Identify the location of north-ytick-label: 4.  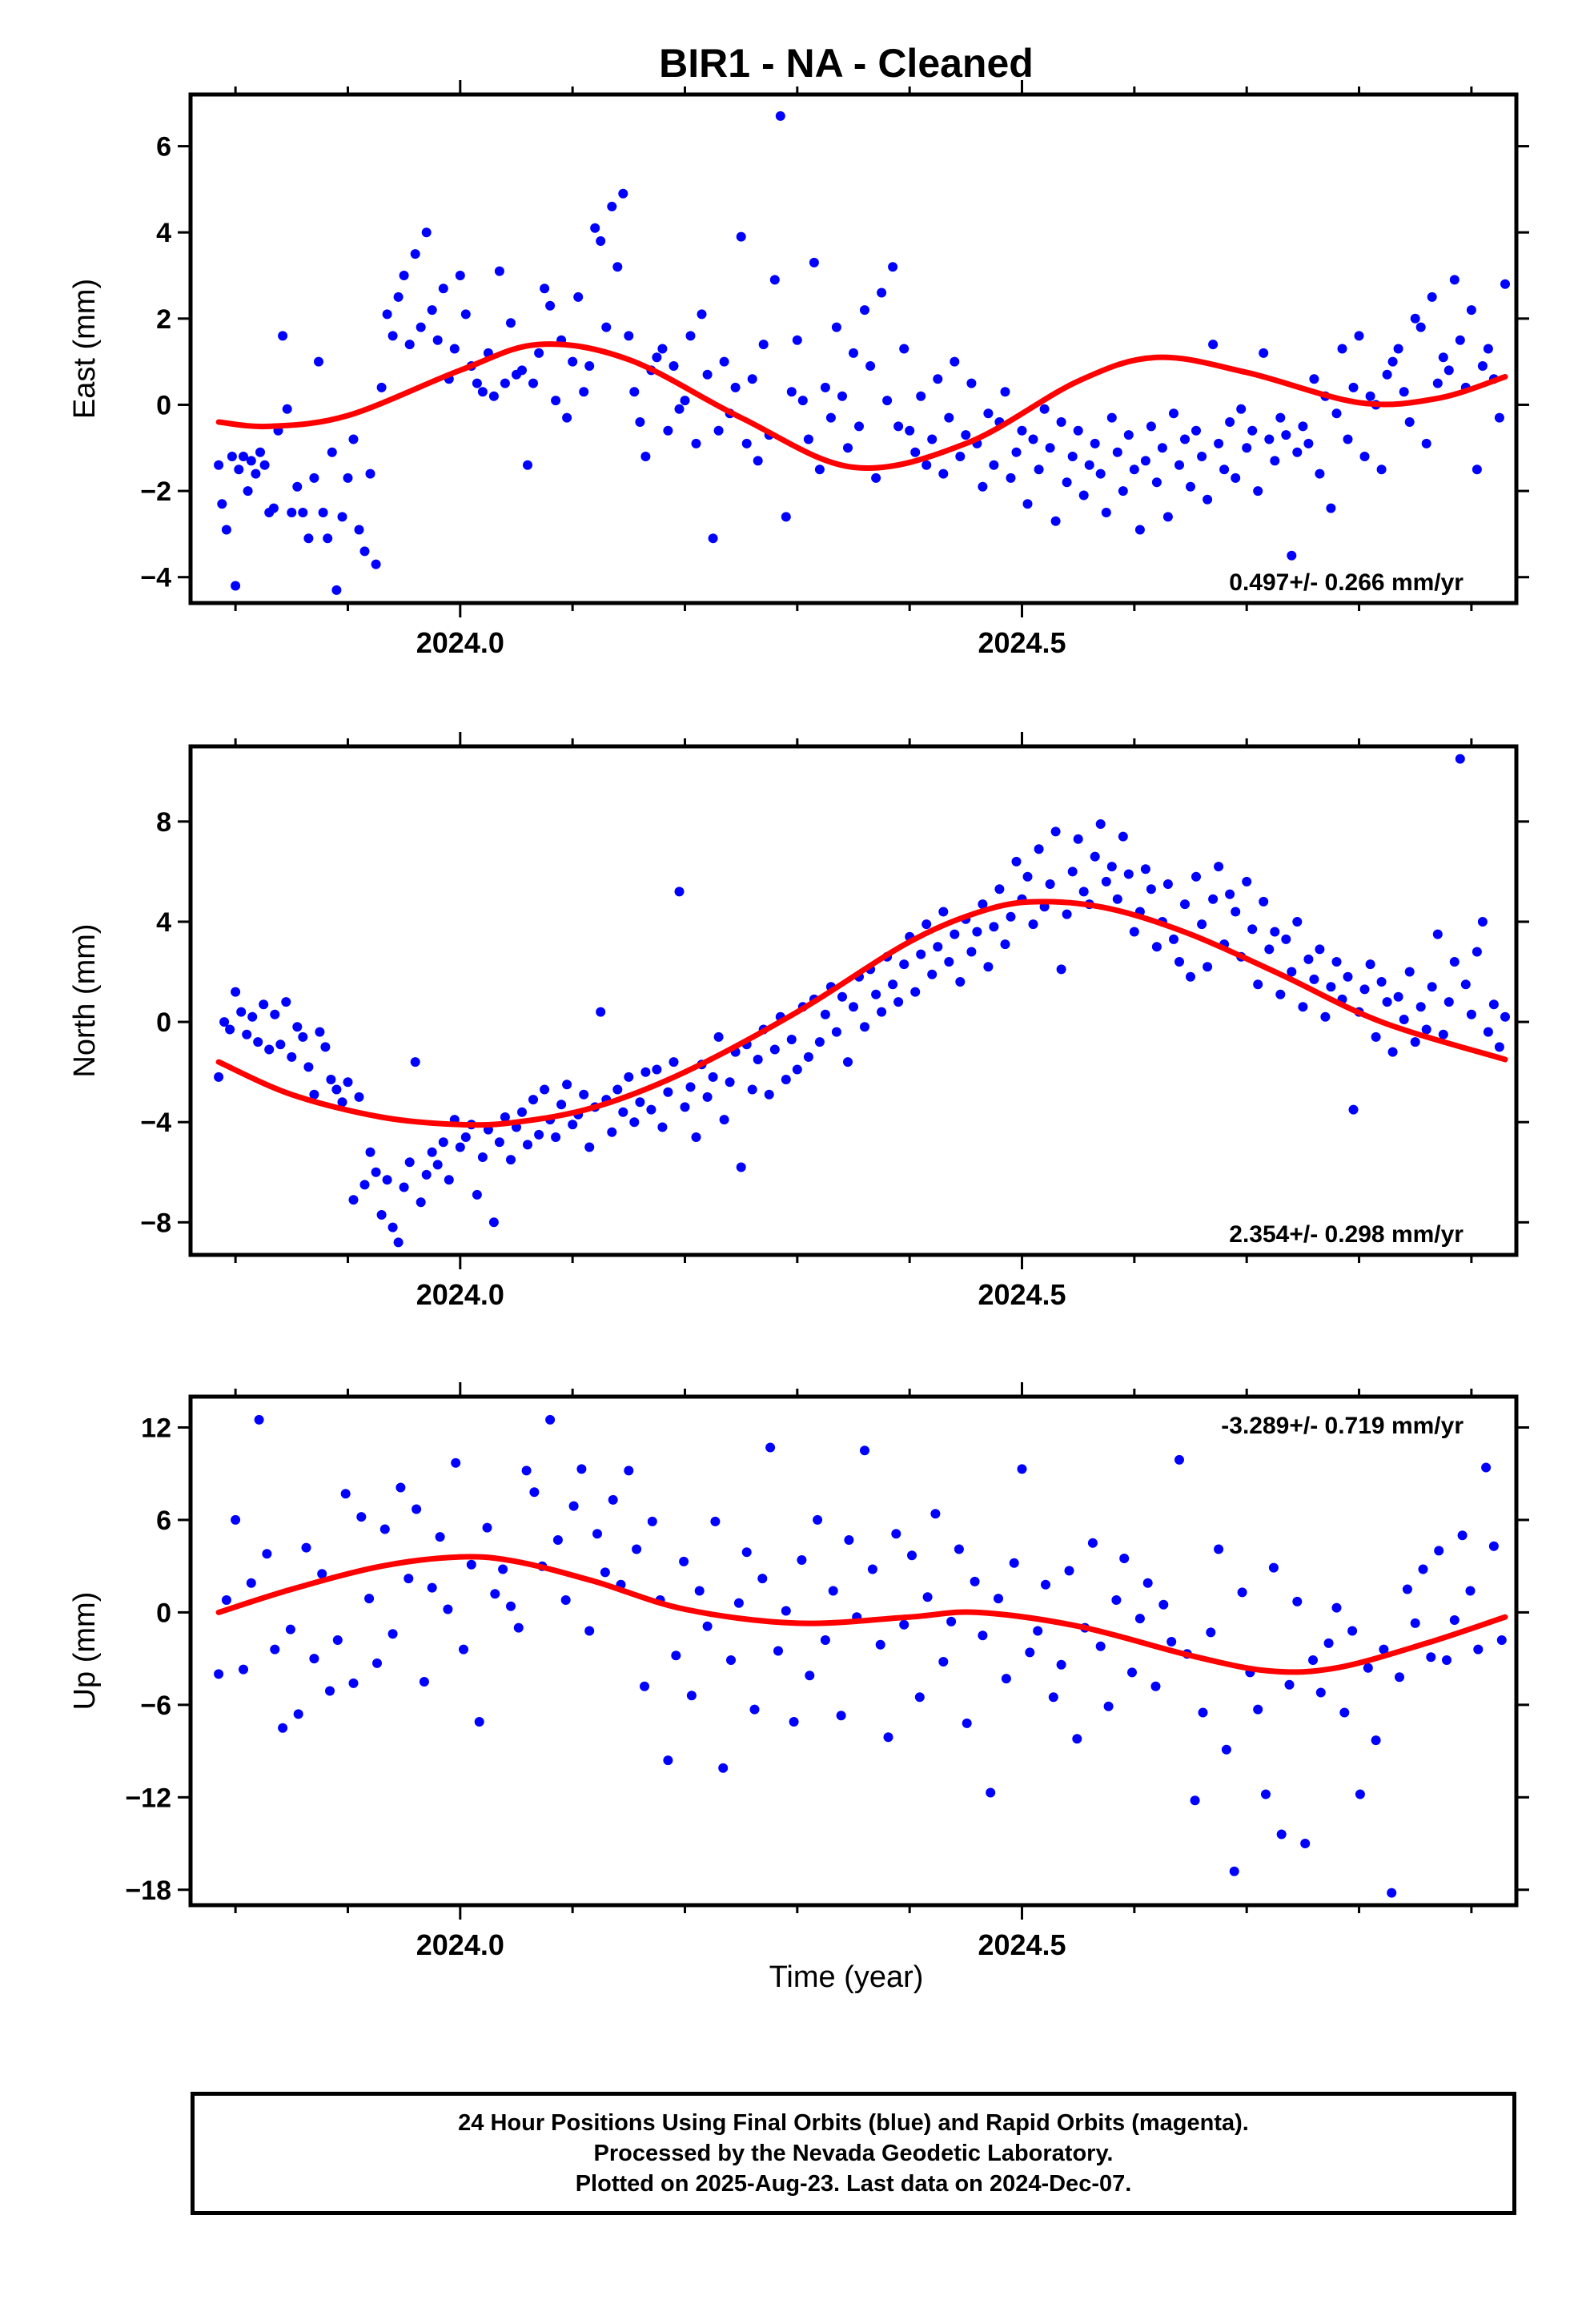
(164, 922).